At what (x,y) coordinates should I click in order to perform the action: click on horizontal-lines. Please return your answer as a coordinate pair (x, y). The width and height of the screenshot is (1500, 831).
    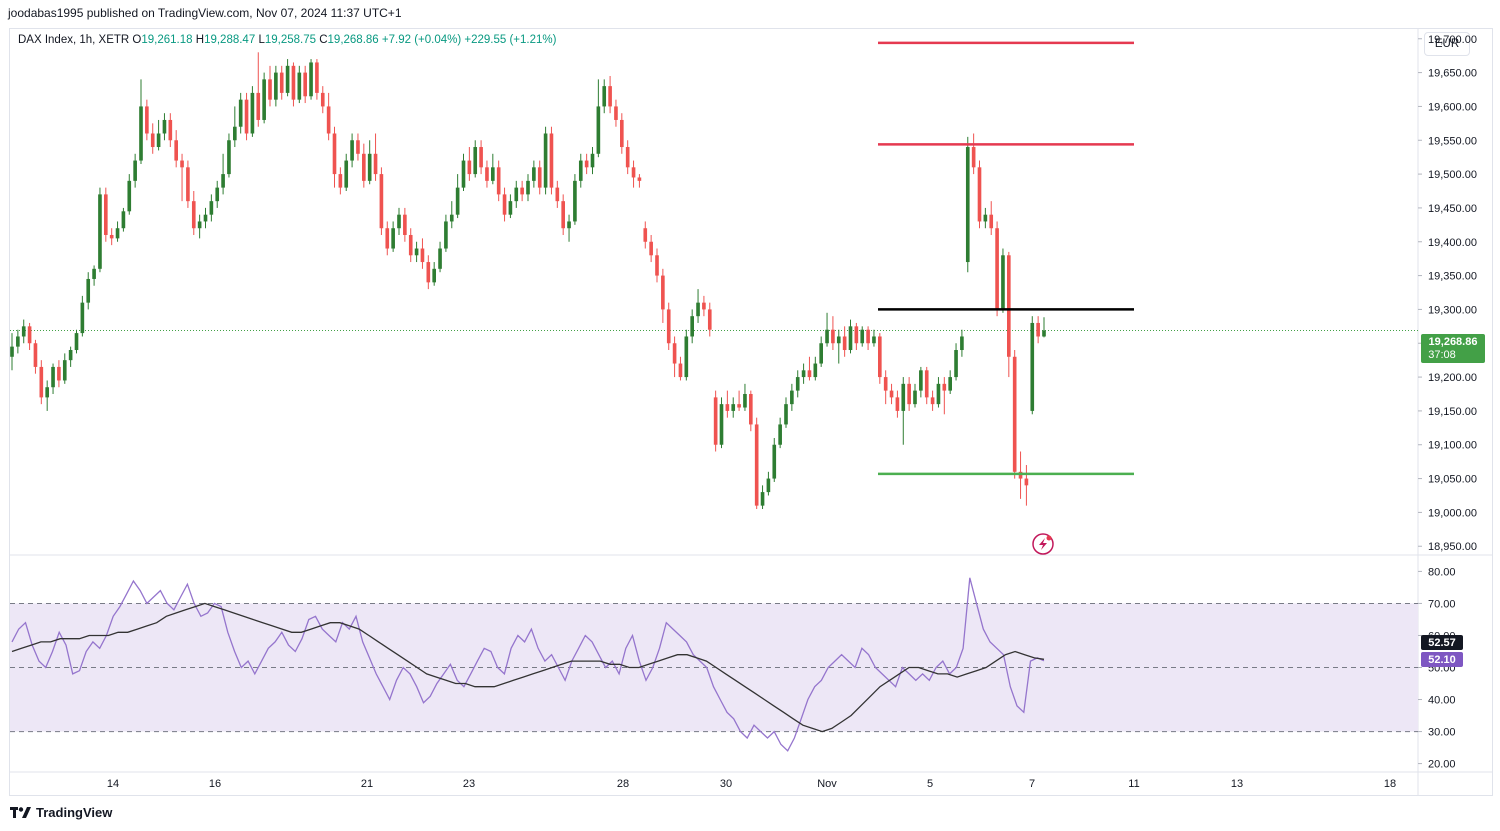
    Looking at the image, I should click on (1006, 258).